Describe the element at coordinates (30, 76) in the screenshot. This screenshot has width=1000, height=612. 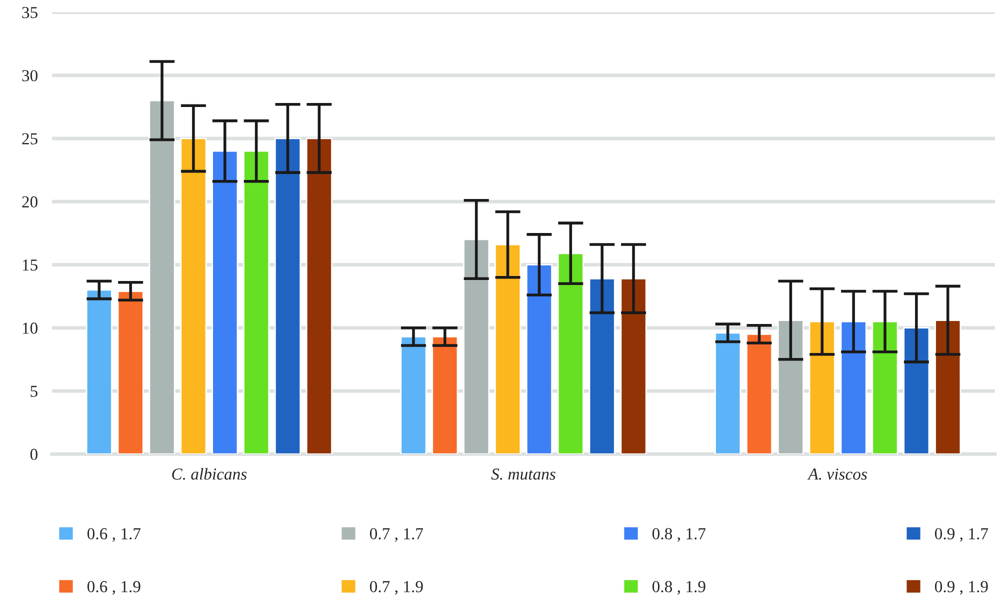
I see `y-tick-label: 30` at that location.